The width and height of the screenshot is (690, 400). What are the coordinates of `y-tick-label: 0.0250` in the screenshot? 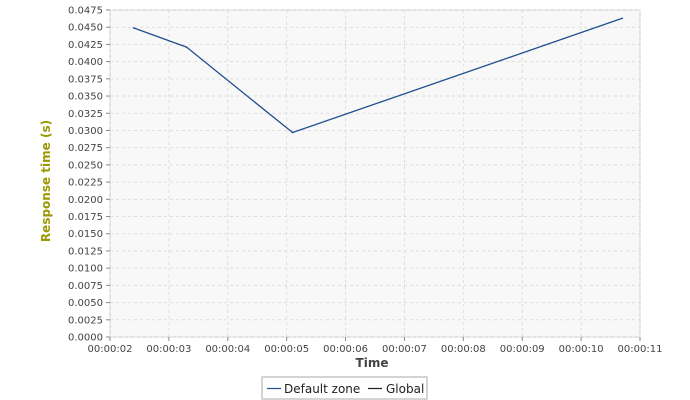 It's located at (85, 165).